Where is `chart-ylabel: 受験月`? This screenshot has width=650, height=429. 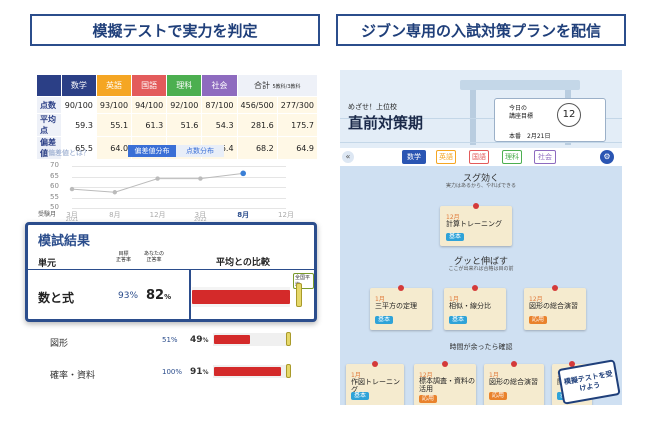 chart-ylabel: 受験月 is located at coordinates (47, 214).